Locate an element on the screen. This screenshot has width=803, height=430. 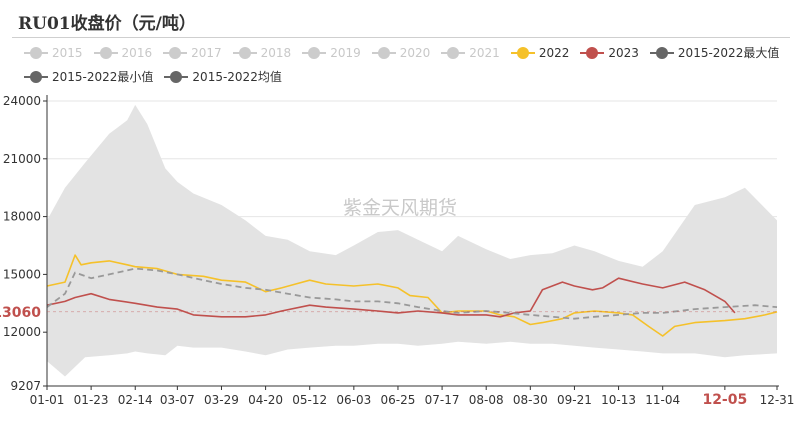
legend-label: 2017 is located at coordinates (206, 53).